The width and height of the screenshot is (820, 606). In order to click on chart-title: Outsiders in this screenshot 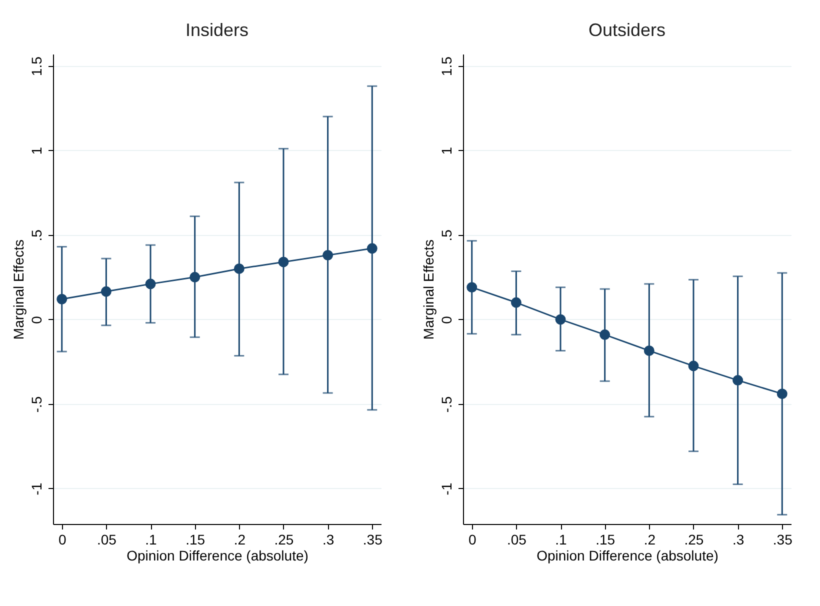, I will do `click(627, 30)`.